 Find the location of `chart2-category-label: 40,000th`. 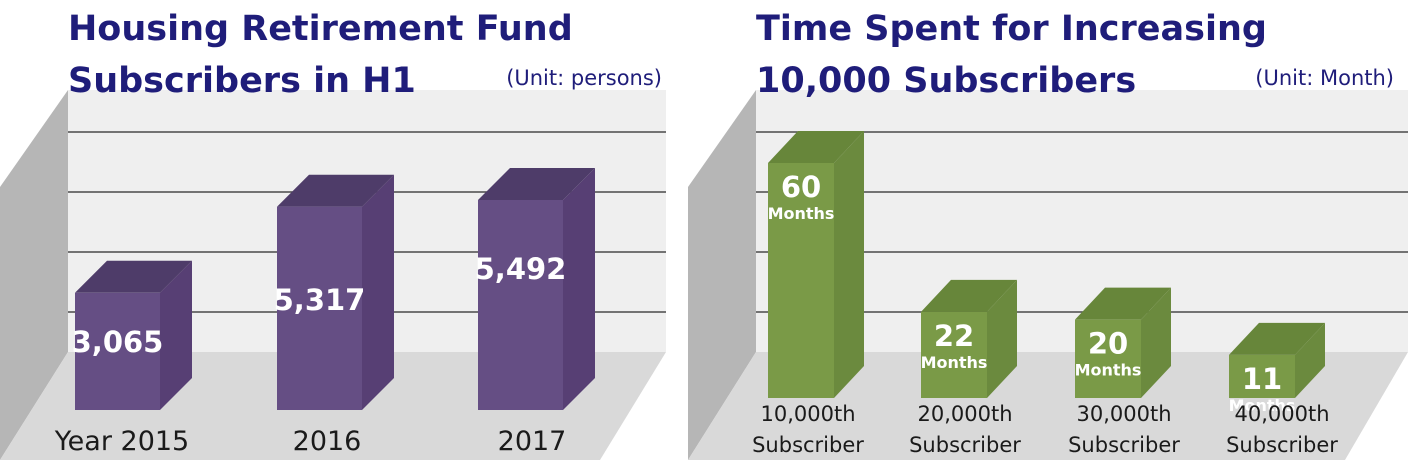

chart2-category-label: 40,000th is located at coordinates (1281, 414).